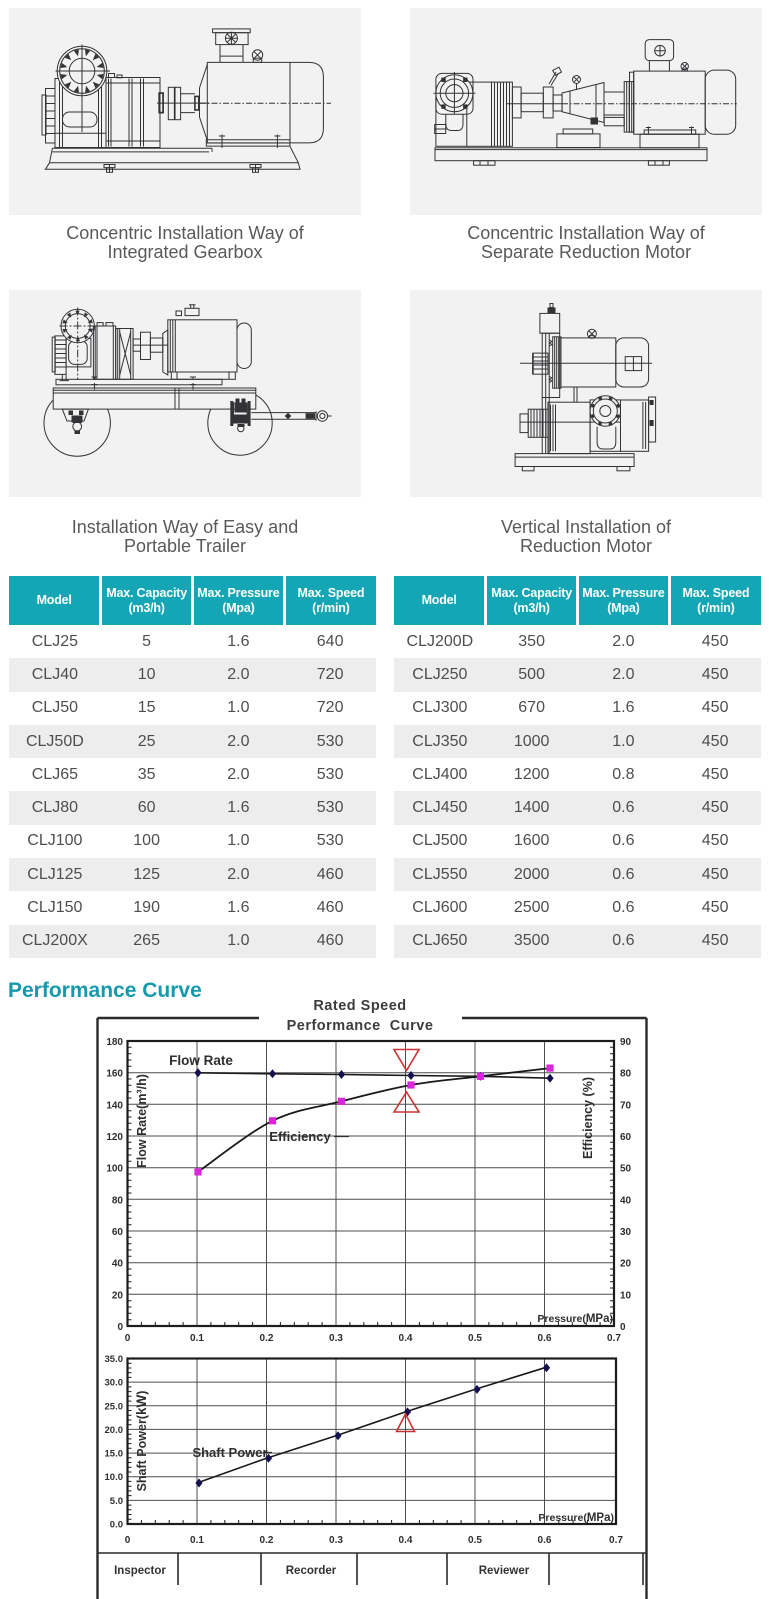 The width and height of the screenshot is (770, 1599). Describe the element at coordinates (114, 1042) in the screenshot. I see `svg-text: 180` at that location.